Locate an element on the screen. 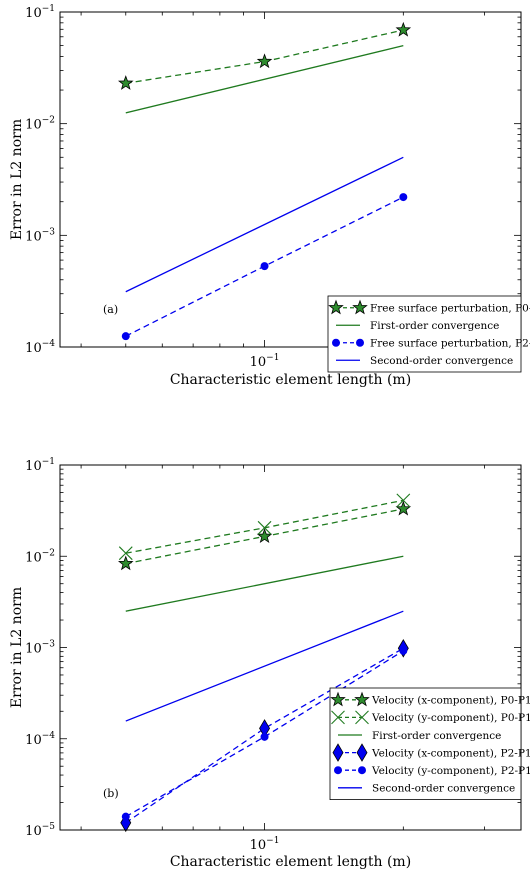 The image size is (530, 874). y-tick-label: 10⁻⁵ is located at coordinates (40, 830).